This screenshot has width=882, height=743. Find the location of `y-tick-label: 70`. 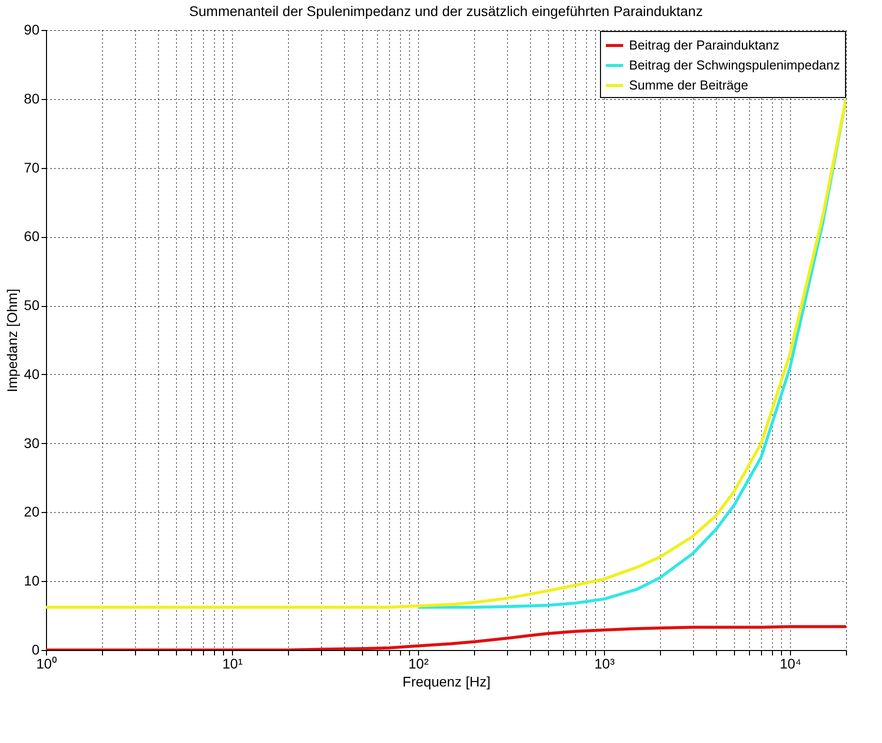

y-tick-label: 70 is located at coordinates (32, 167).